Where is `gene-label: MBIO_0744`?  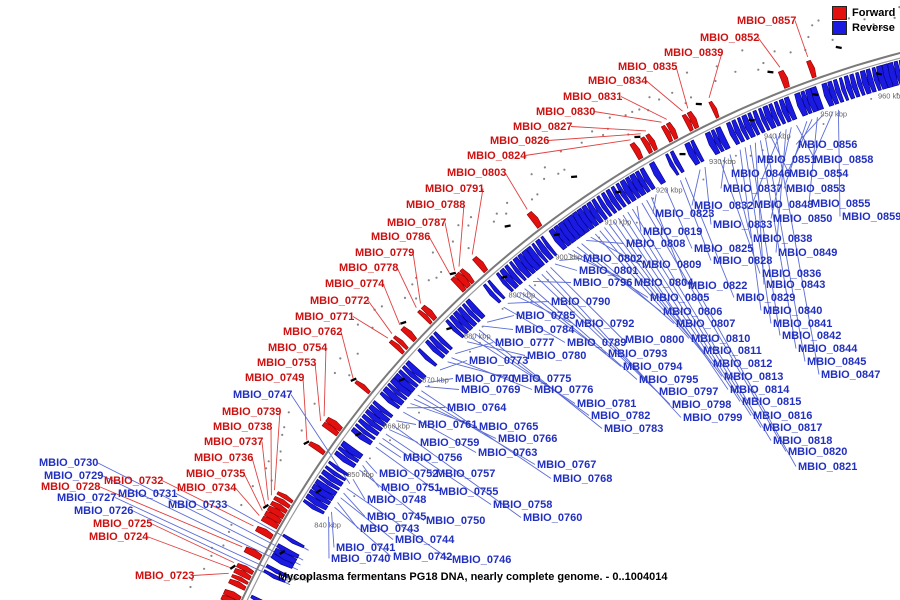 gene-label: MBIO_0744 is located at coordinates (425, 540).